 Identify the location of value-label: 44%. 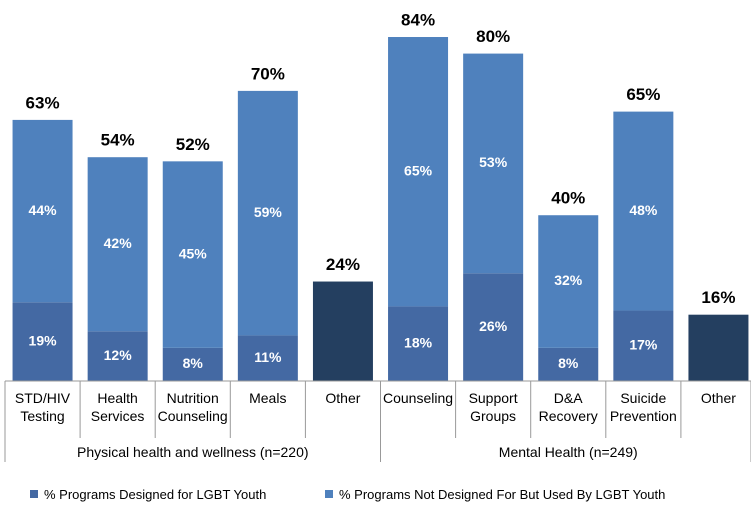
(43, 210).